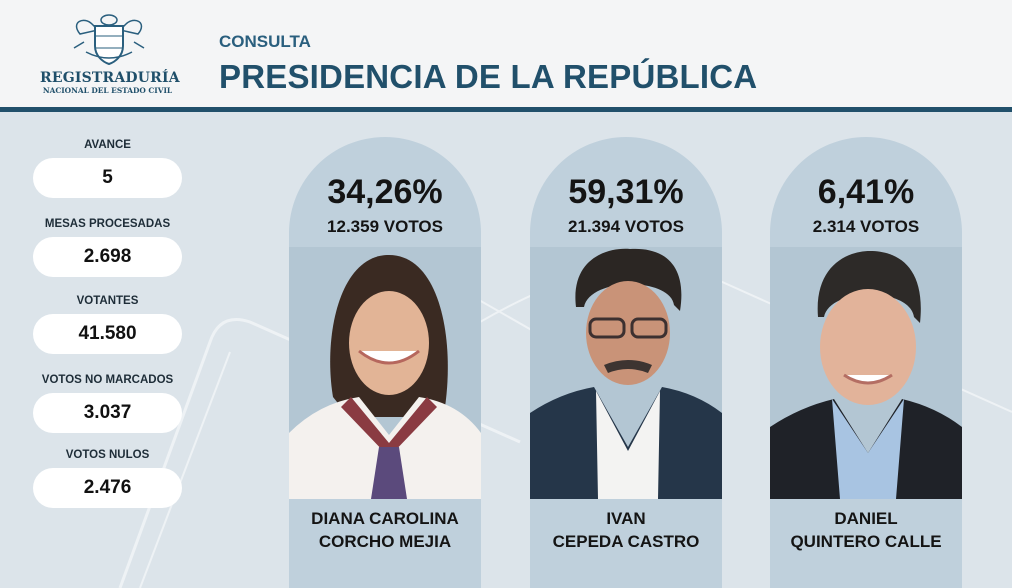  I want to click on candidate-votes: 2.314 VOTOS, so click(866, 226).